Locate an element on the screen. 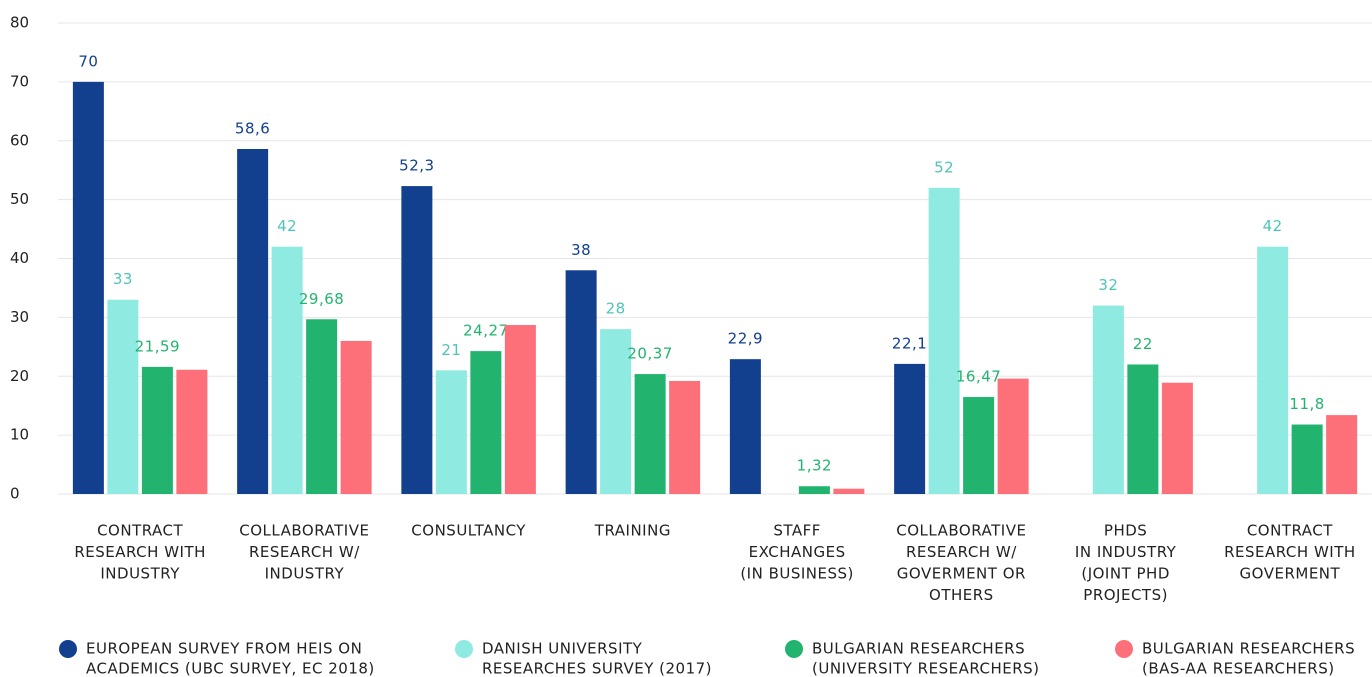 The width and height of the screenshot is (1372, 677). data-label: 16,47 is located at coordinates (978, 377).